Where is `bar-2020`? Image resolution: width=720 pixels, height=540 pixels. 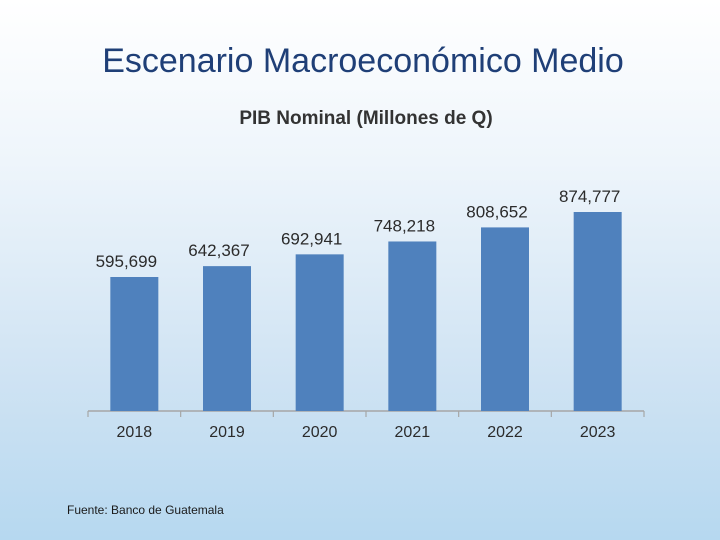 bar-2020 is located at coordinates (319, 332).